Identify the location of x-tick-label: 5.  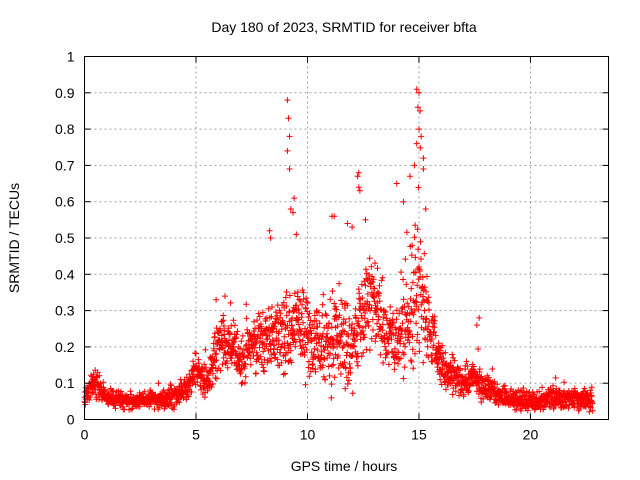
(196, 435).